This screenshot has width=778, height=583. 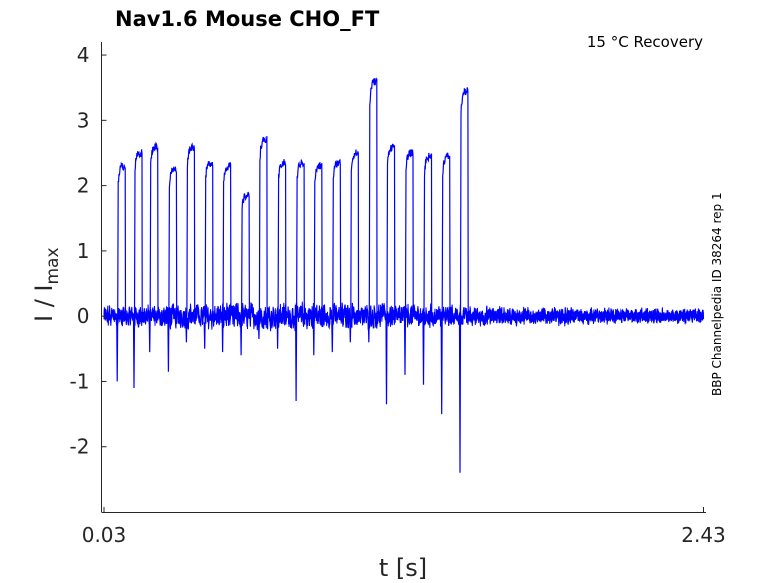 What do you see at coordinates (83, 251) in the screenshot?
I see `y-tick-label: 1` at bounding box center [83, 251].